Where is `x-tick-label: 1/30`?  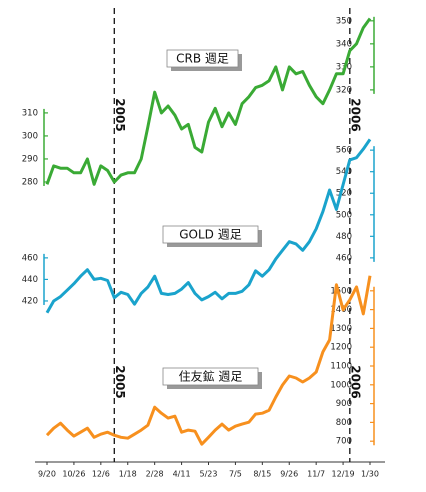 x-tick-label: 1/30 is located at coordinates (370, 474).